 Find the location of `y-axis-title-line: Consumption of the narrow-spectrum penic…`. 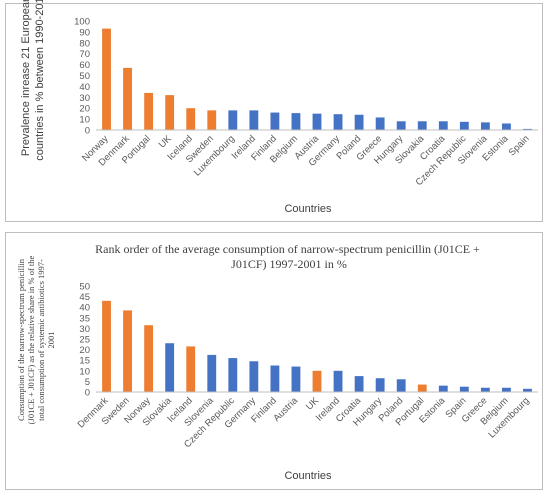

y-axis-title-line: Consumption of the narrow-spectrum penic… is located at coordinates (21, 339).